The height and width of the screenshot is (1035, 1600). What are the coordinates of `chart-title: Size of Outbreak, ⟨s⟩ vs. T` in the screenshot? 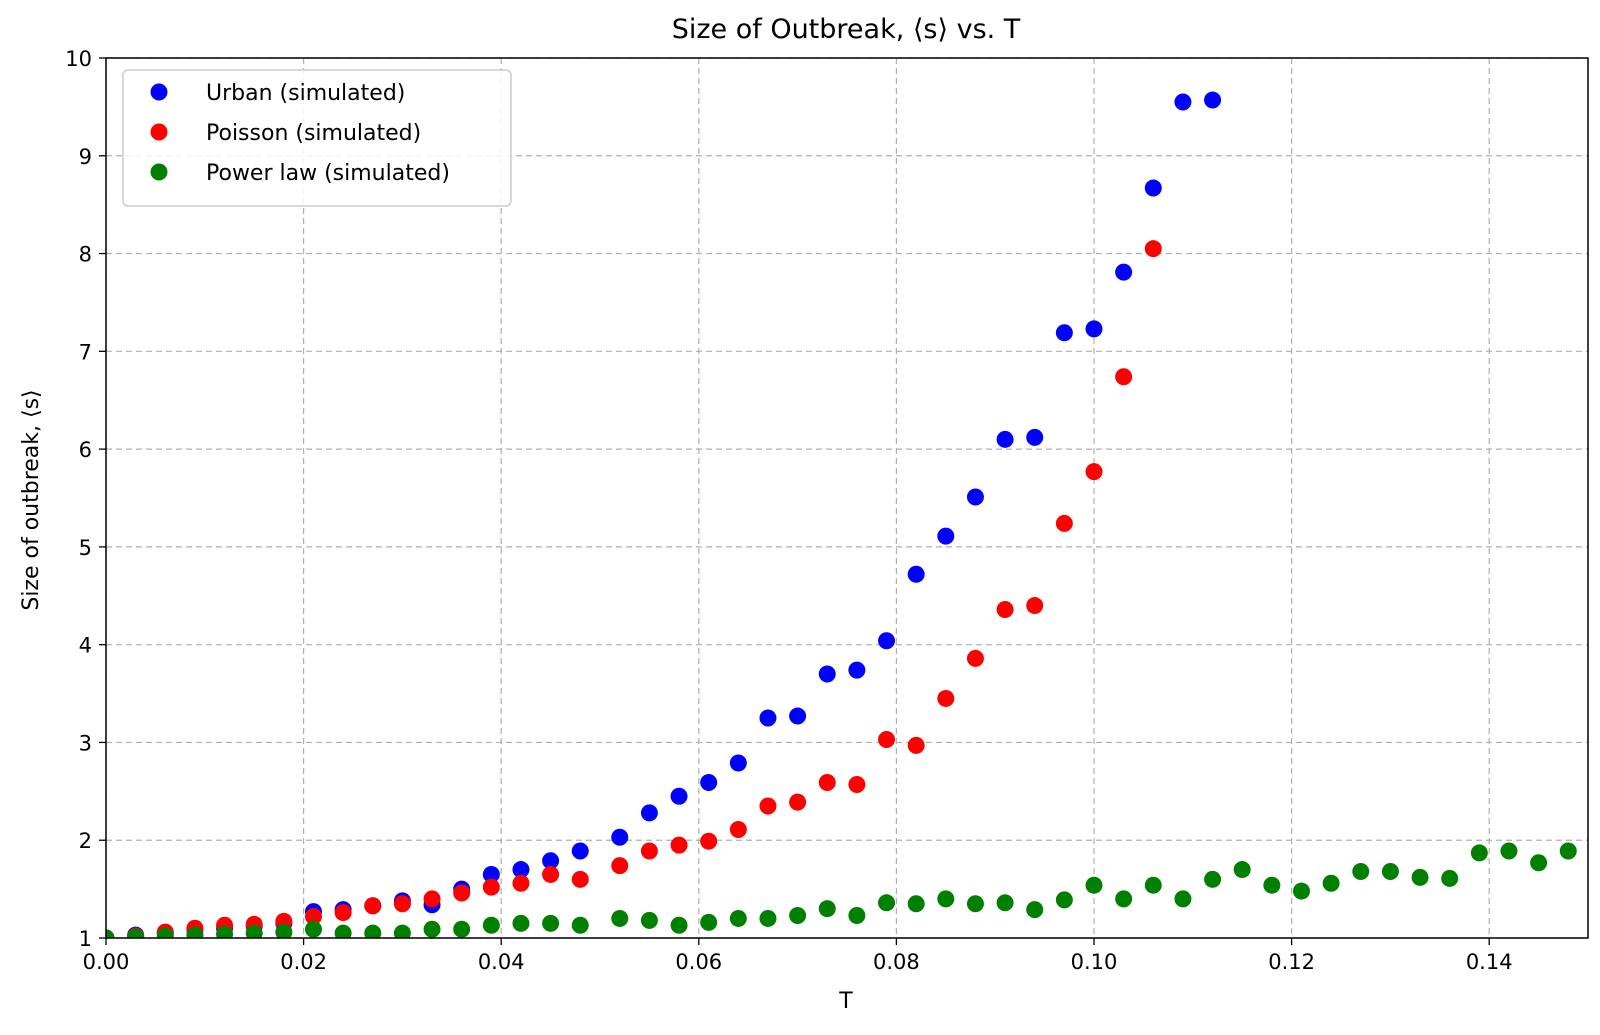 It's located at (846, 29).